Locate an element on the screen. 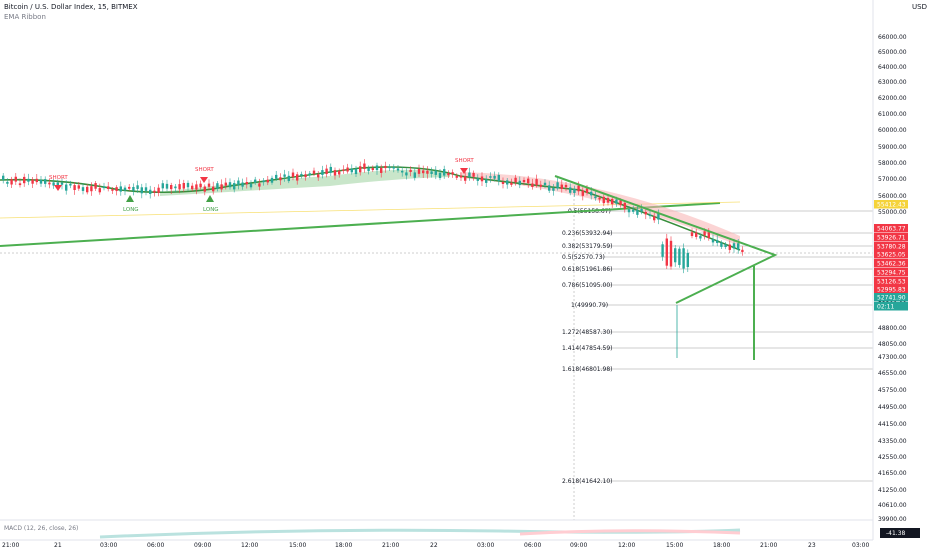  price-tag-text: 54063.77 is located at coordinates (891, 229).